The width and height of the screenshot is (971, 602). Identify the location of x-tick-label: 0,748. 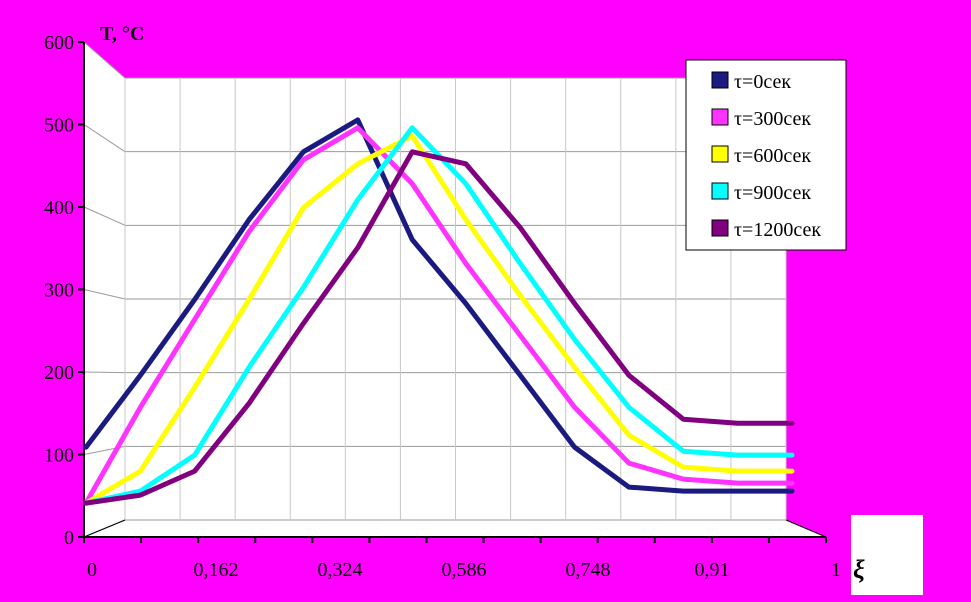
(588, 570).